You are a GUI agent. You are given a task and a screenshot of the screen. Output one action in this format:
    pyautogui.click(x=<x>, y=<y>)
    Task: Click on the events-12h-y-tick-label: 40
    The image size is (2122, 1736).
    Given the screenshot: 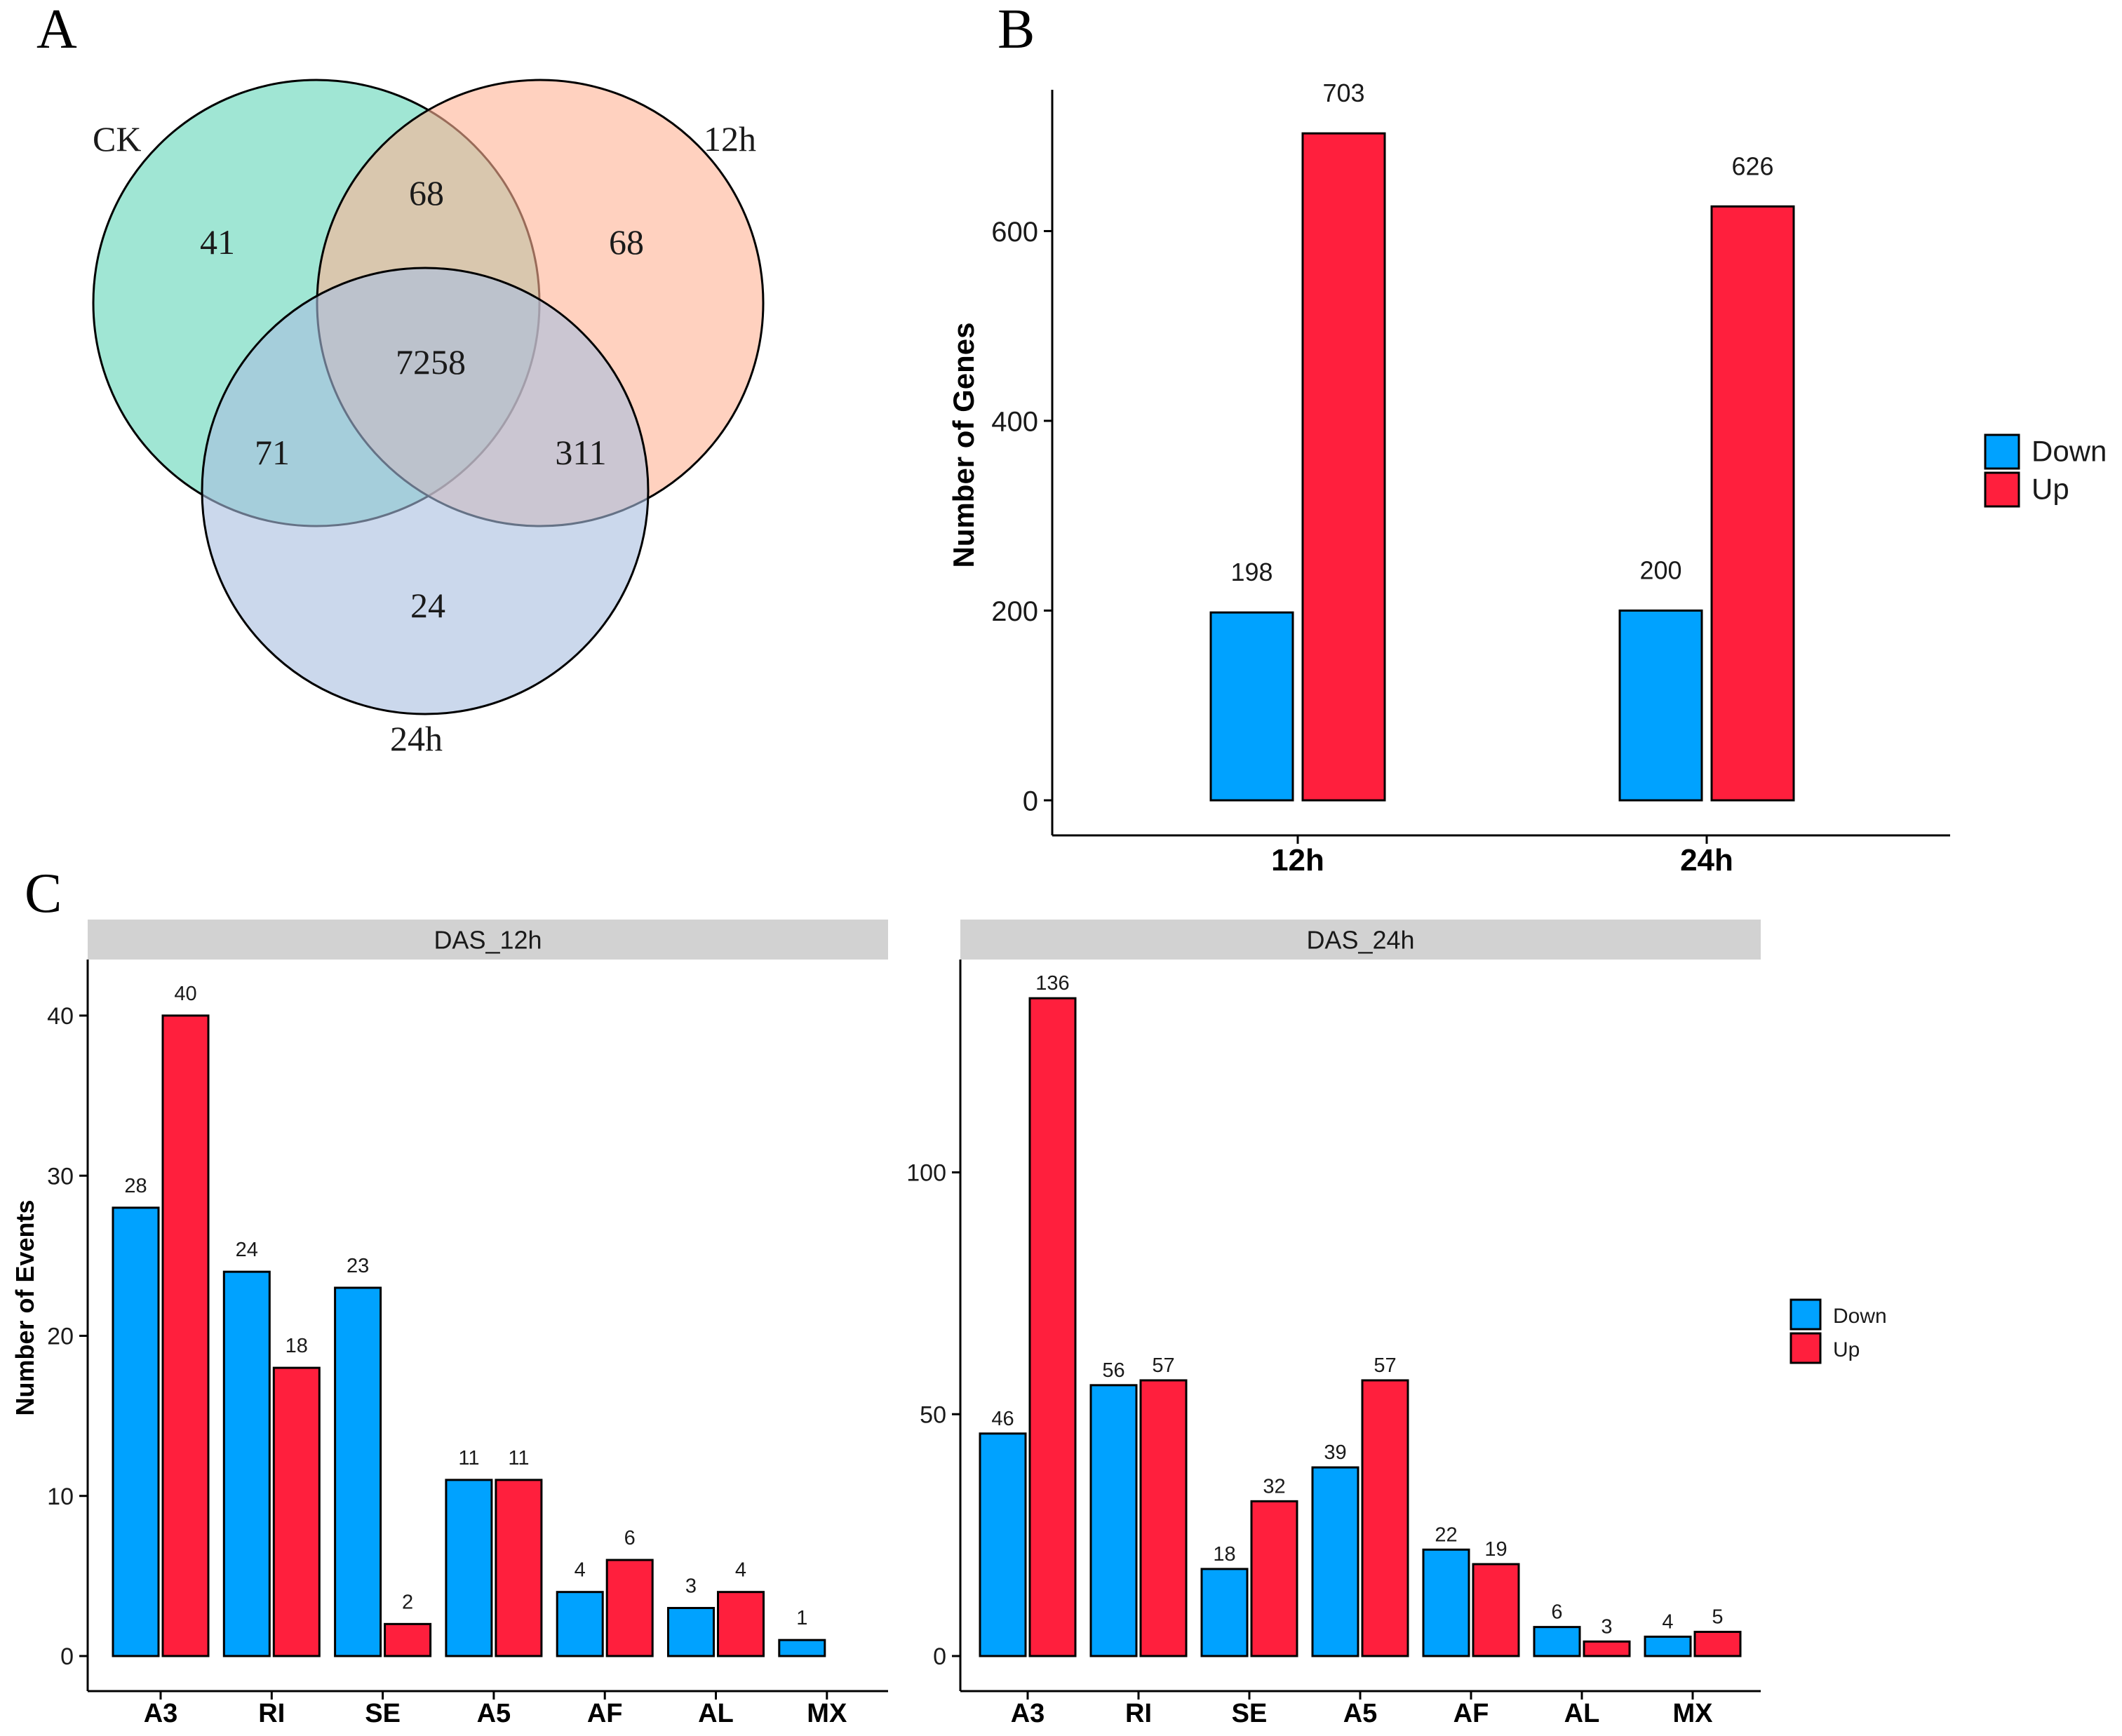 What is the action you would take?
    pyautogui.click(x=60, y=1016)
    